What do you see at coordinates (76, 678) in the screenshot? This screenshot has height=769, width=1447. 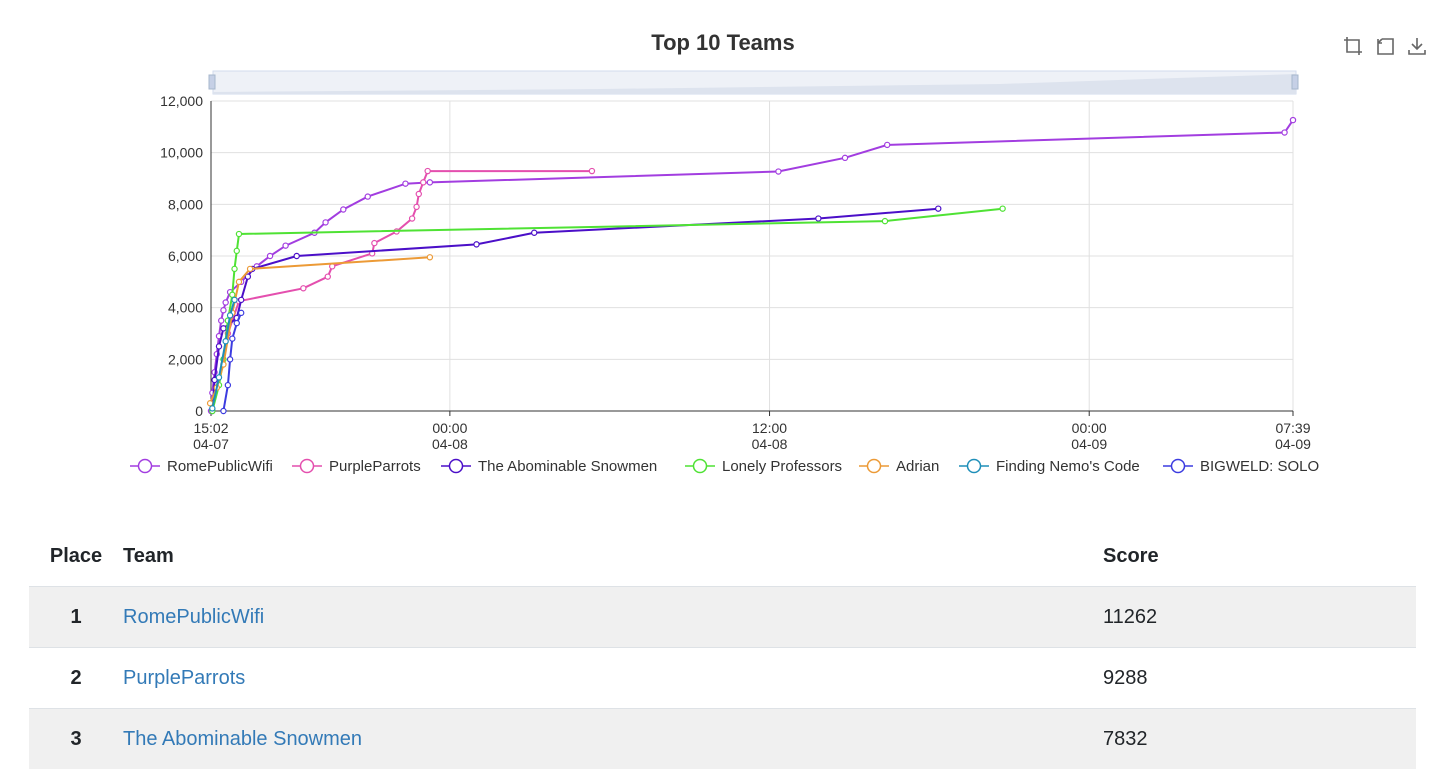 I see `place-cell: 2` at bounding box center [76, 678].